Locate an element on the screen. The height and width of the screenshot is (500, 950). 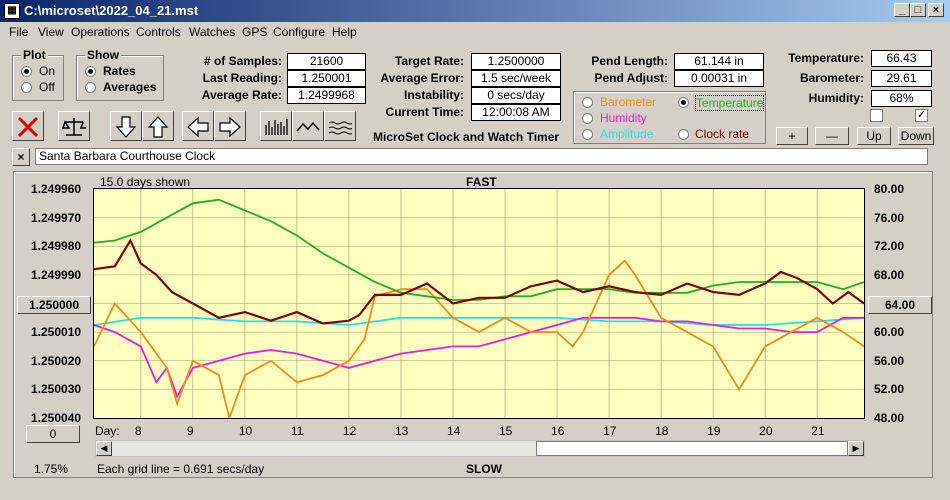
average-error-value: 1.5 sec/week is located at coordinates (516, 78).